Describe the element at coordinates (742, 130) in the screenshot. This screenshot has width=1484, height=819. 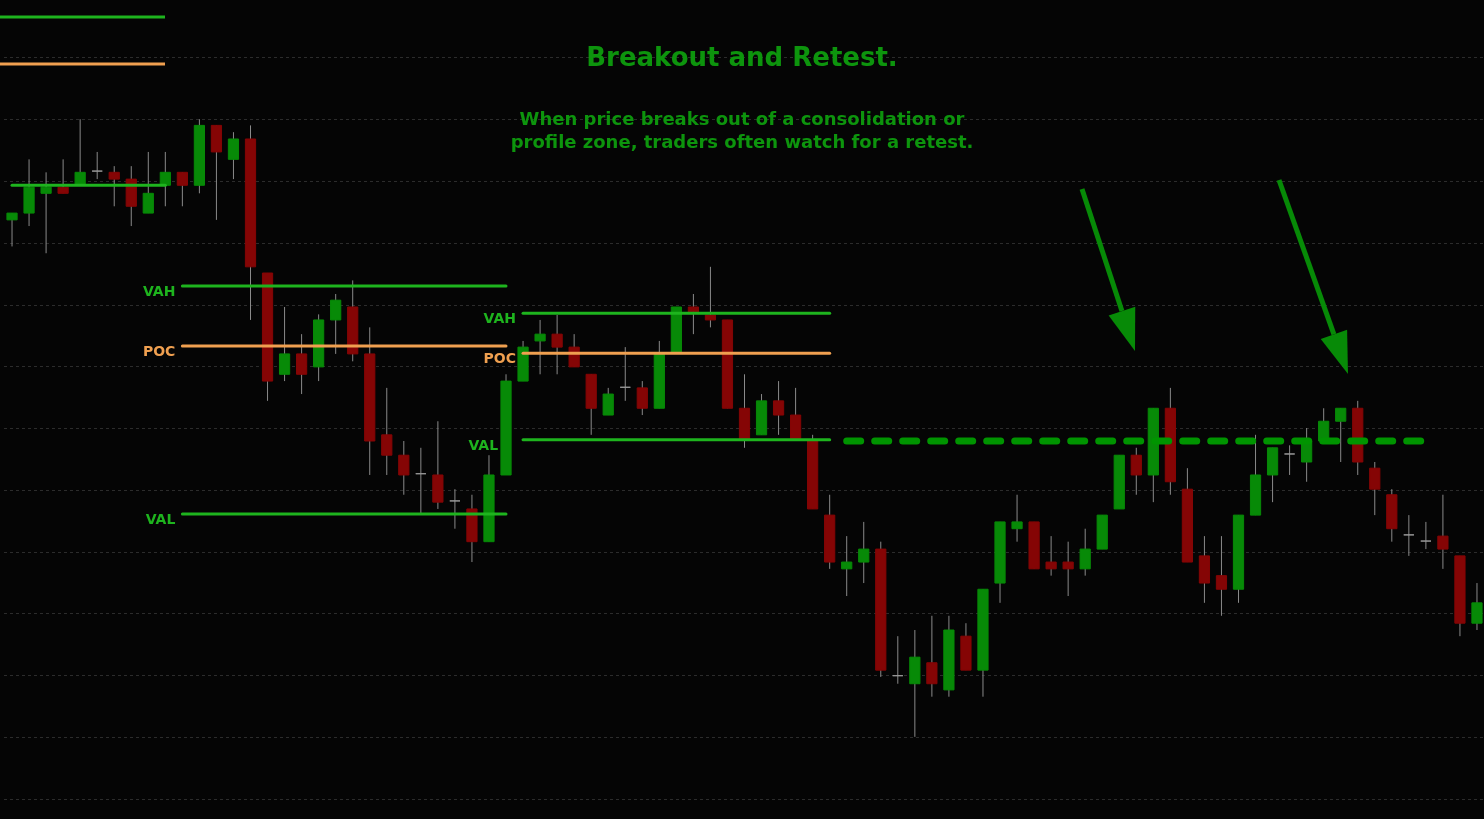
I see `chart-subtitle: When price breaks out of a consolidation or profile zone, traders often watch for a retest.` at that location.